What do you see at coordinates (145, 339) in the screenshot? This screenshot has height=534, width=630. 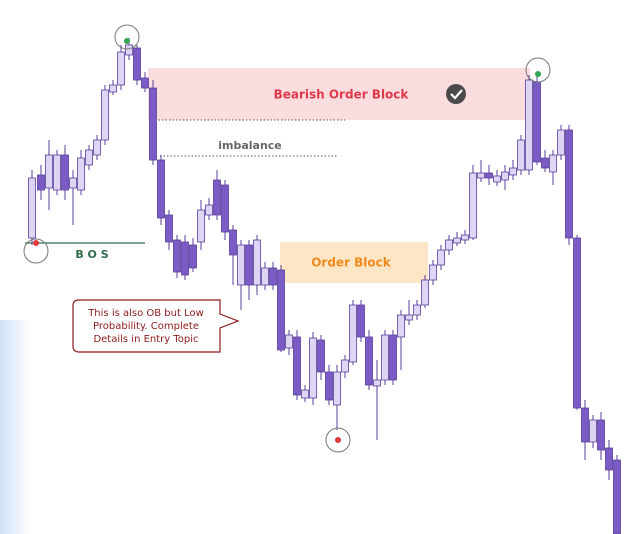 I see `callout-text: Details in Entry Topic` at bounding box center [145, 339].